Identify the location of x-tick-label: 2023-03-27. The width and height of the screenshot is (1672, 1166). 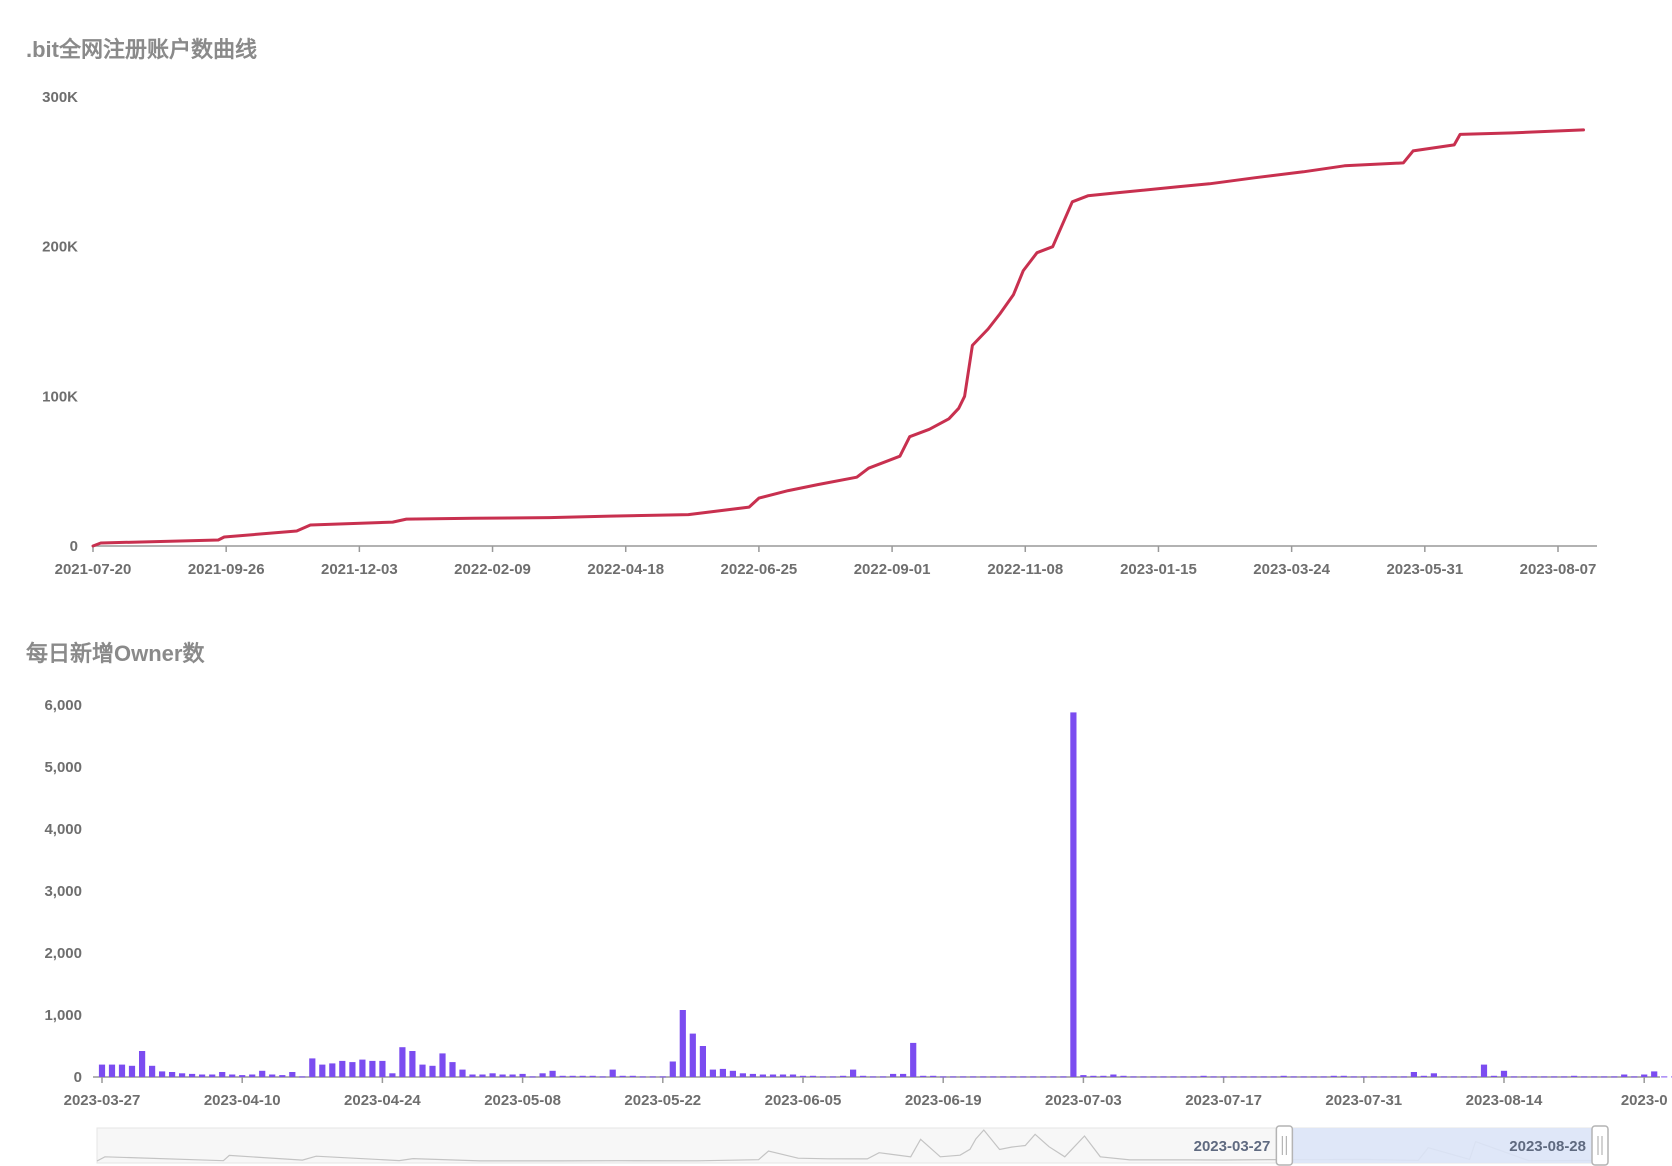
(102, 1100).